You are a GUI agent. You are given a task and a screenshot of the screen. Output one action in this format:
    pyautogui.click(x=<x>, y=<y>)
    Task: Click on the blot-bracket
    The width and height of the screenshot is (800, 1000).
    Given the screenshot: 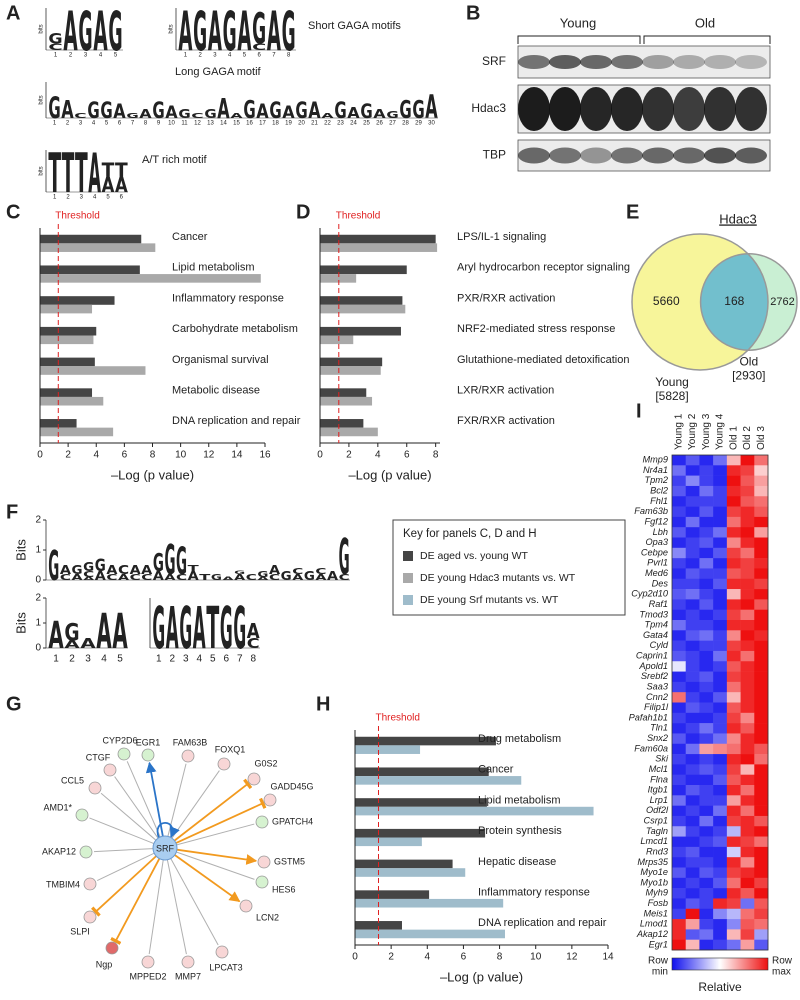 What is the action you would take?
    pyautogui.click(x=644, y=39)
    